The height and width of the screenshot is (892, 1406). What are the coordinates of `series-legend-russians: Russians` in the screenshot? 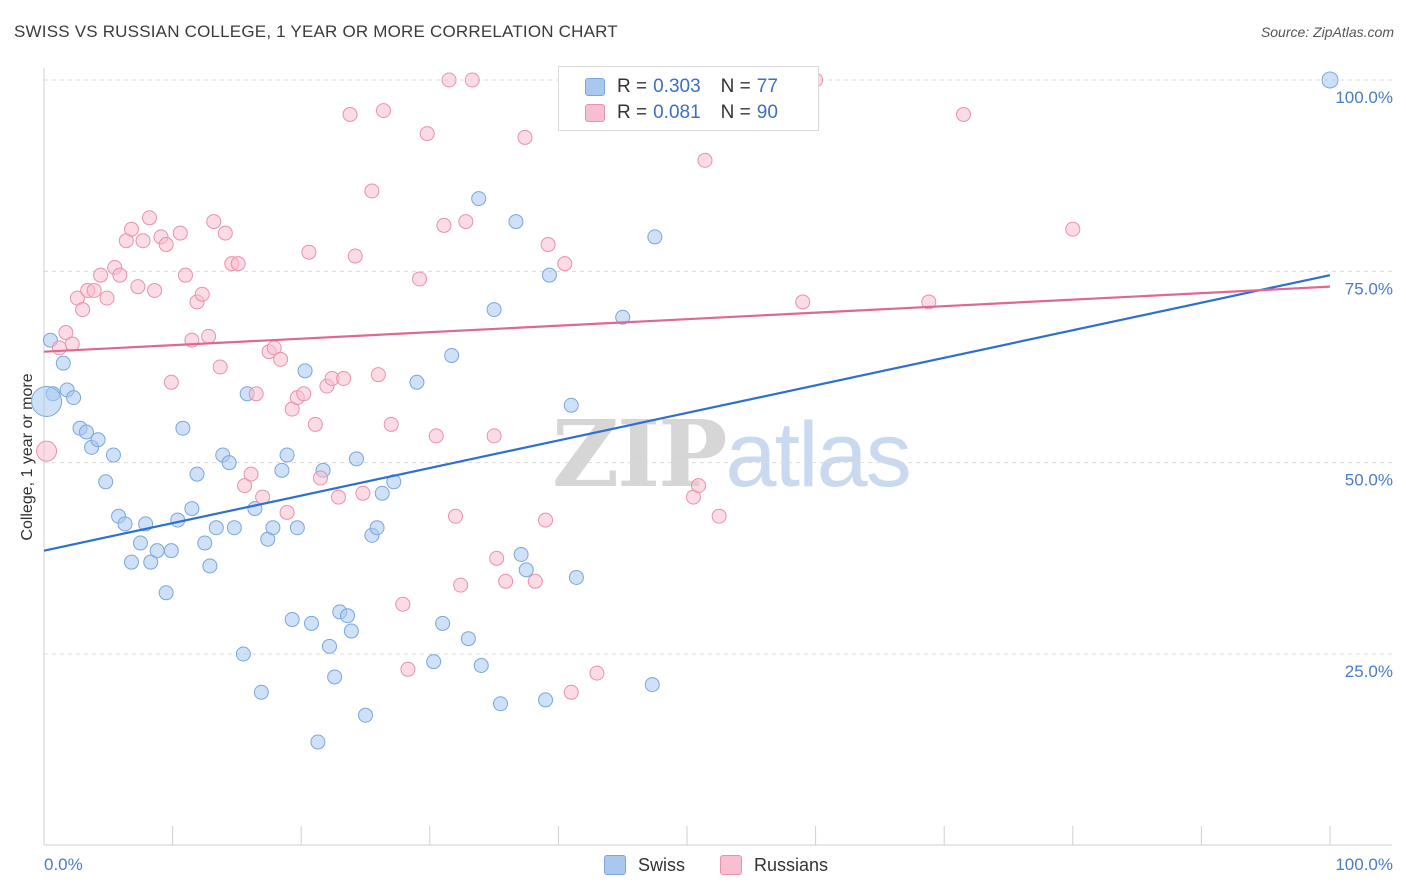 It's located at (774, 865).